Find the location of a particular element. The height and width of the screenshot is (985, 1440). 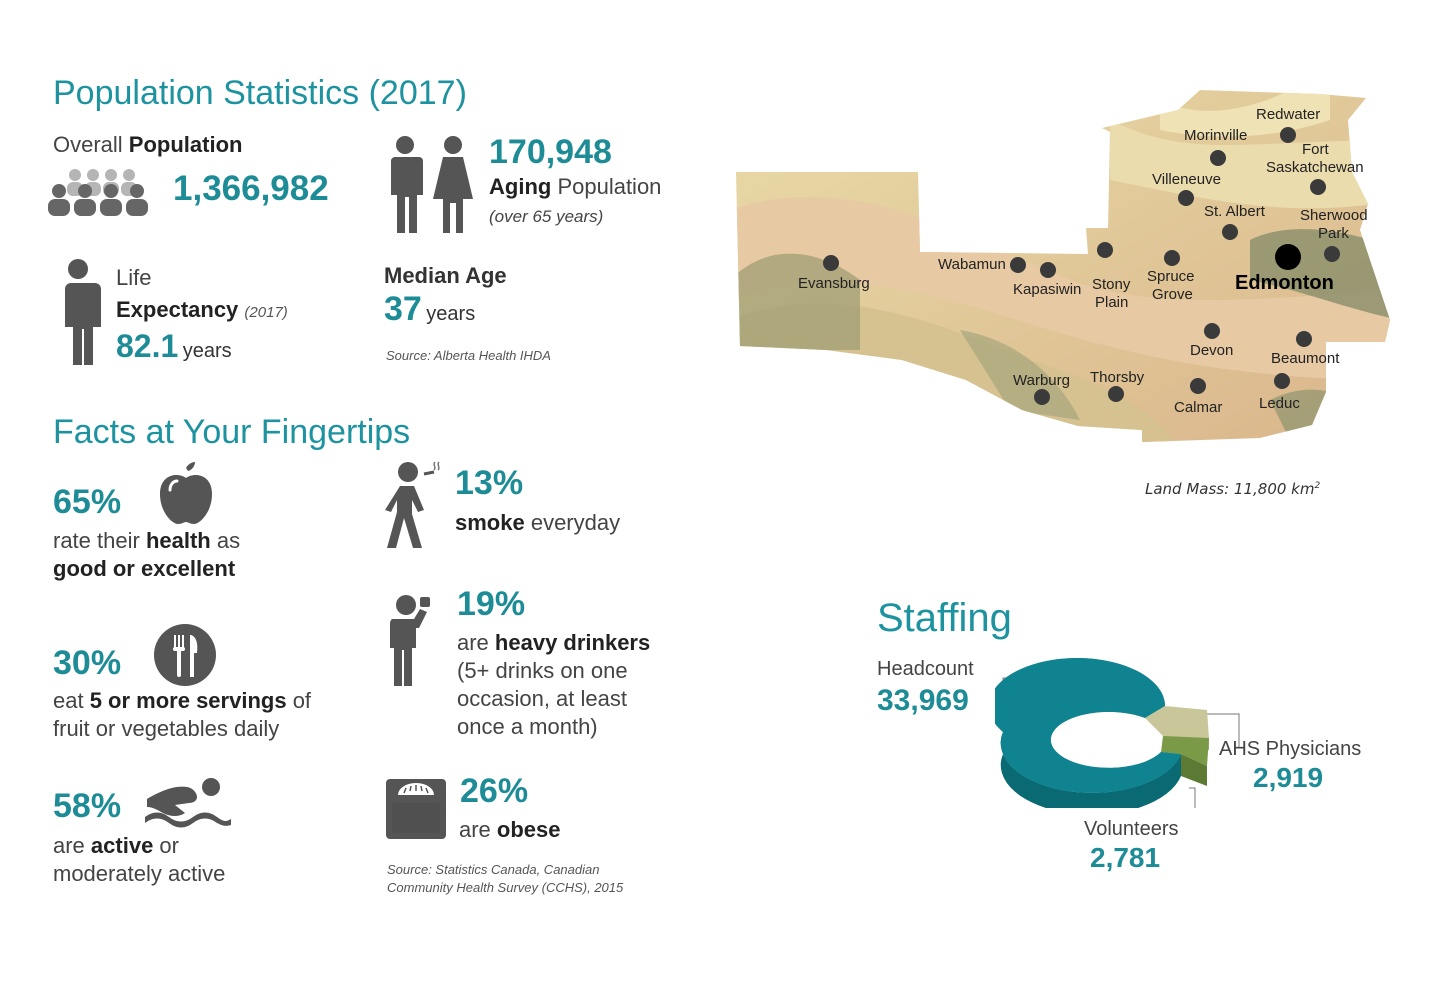

obese-line: are obese is located at coordinates (510, 829).